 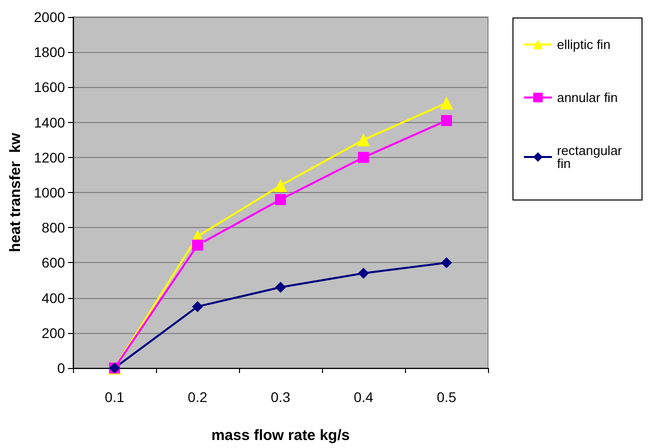 I want to click on legend-label: rectangular fin, so click(x=589, y=157).